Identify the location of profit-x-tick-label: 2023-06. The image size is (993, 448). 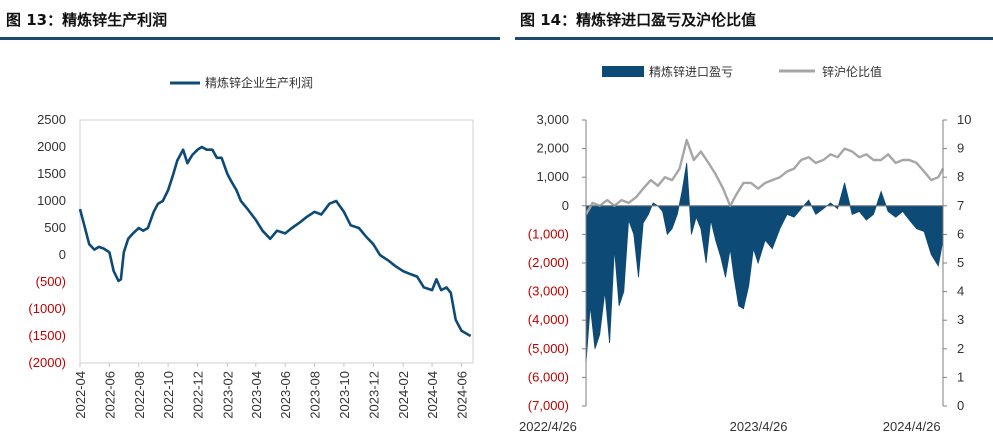
(285, 395).